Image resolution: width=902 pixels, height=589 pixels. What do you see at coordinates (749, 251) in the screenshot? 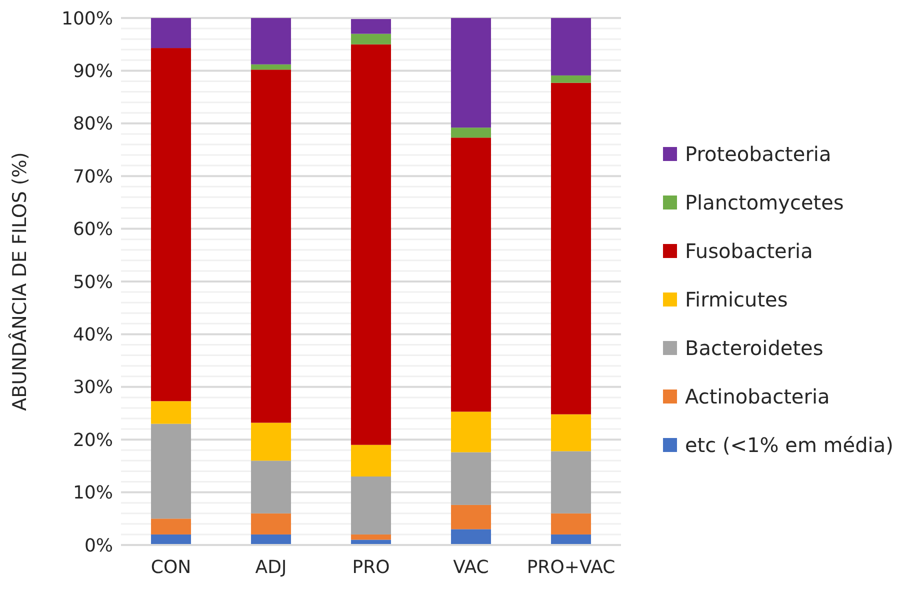
I see `legend-label: Fusobacteria` at bounding box center [749, 251].